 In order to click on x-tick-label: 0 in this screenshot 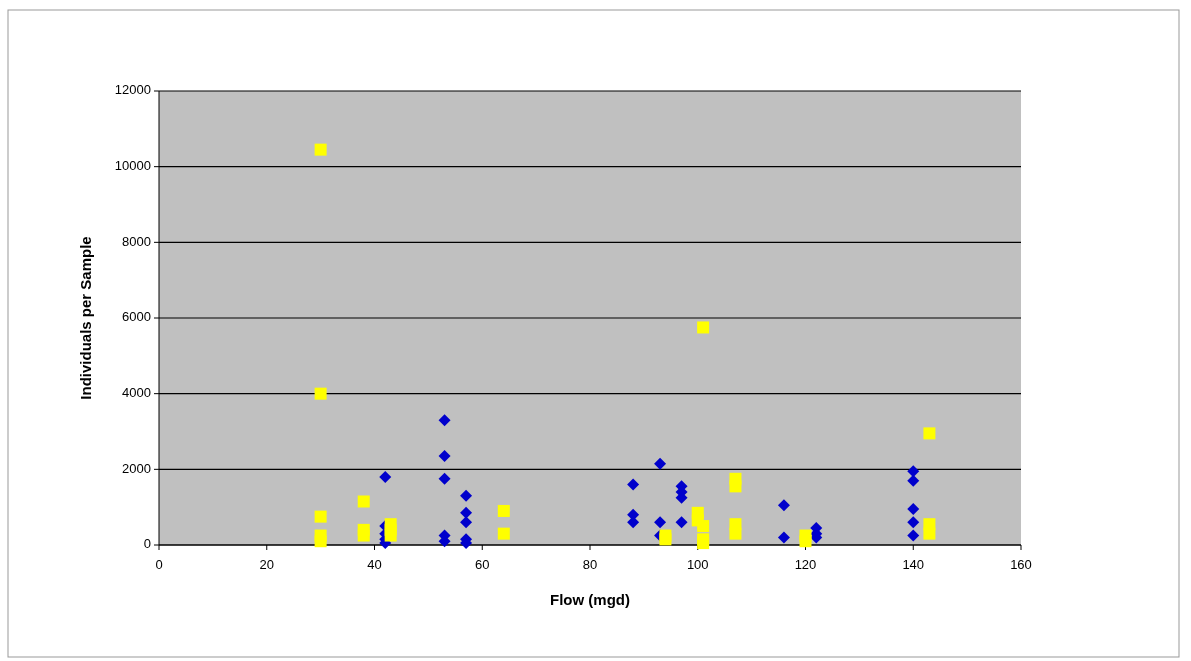, I will do `click(159, 564)`.